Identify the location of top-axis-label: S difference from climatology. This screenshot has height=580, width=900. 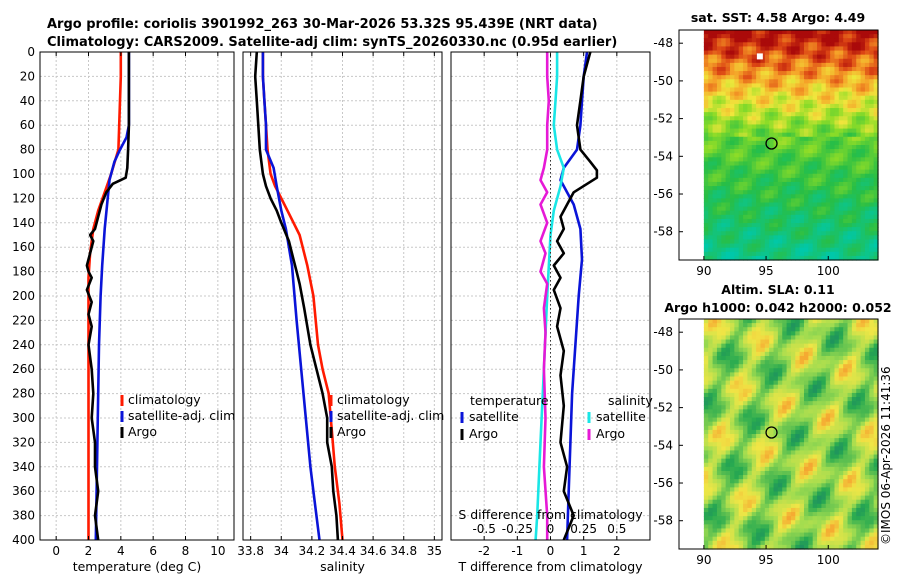
(550, 514).